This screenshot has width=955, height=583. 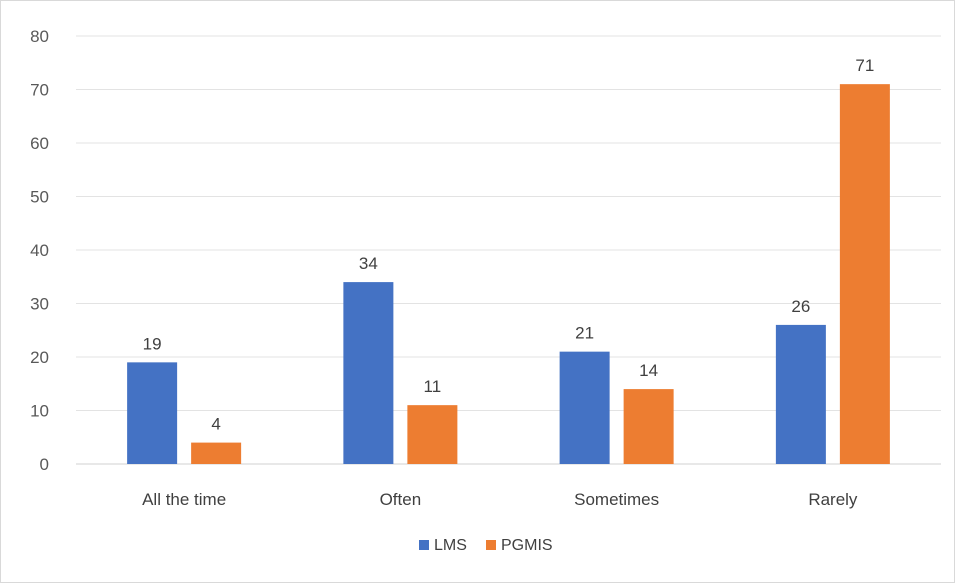 I want to click on y-tick-label: 10, so click(x=39, y=411).